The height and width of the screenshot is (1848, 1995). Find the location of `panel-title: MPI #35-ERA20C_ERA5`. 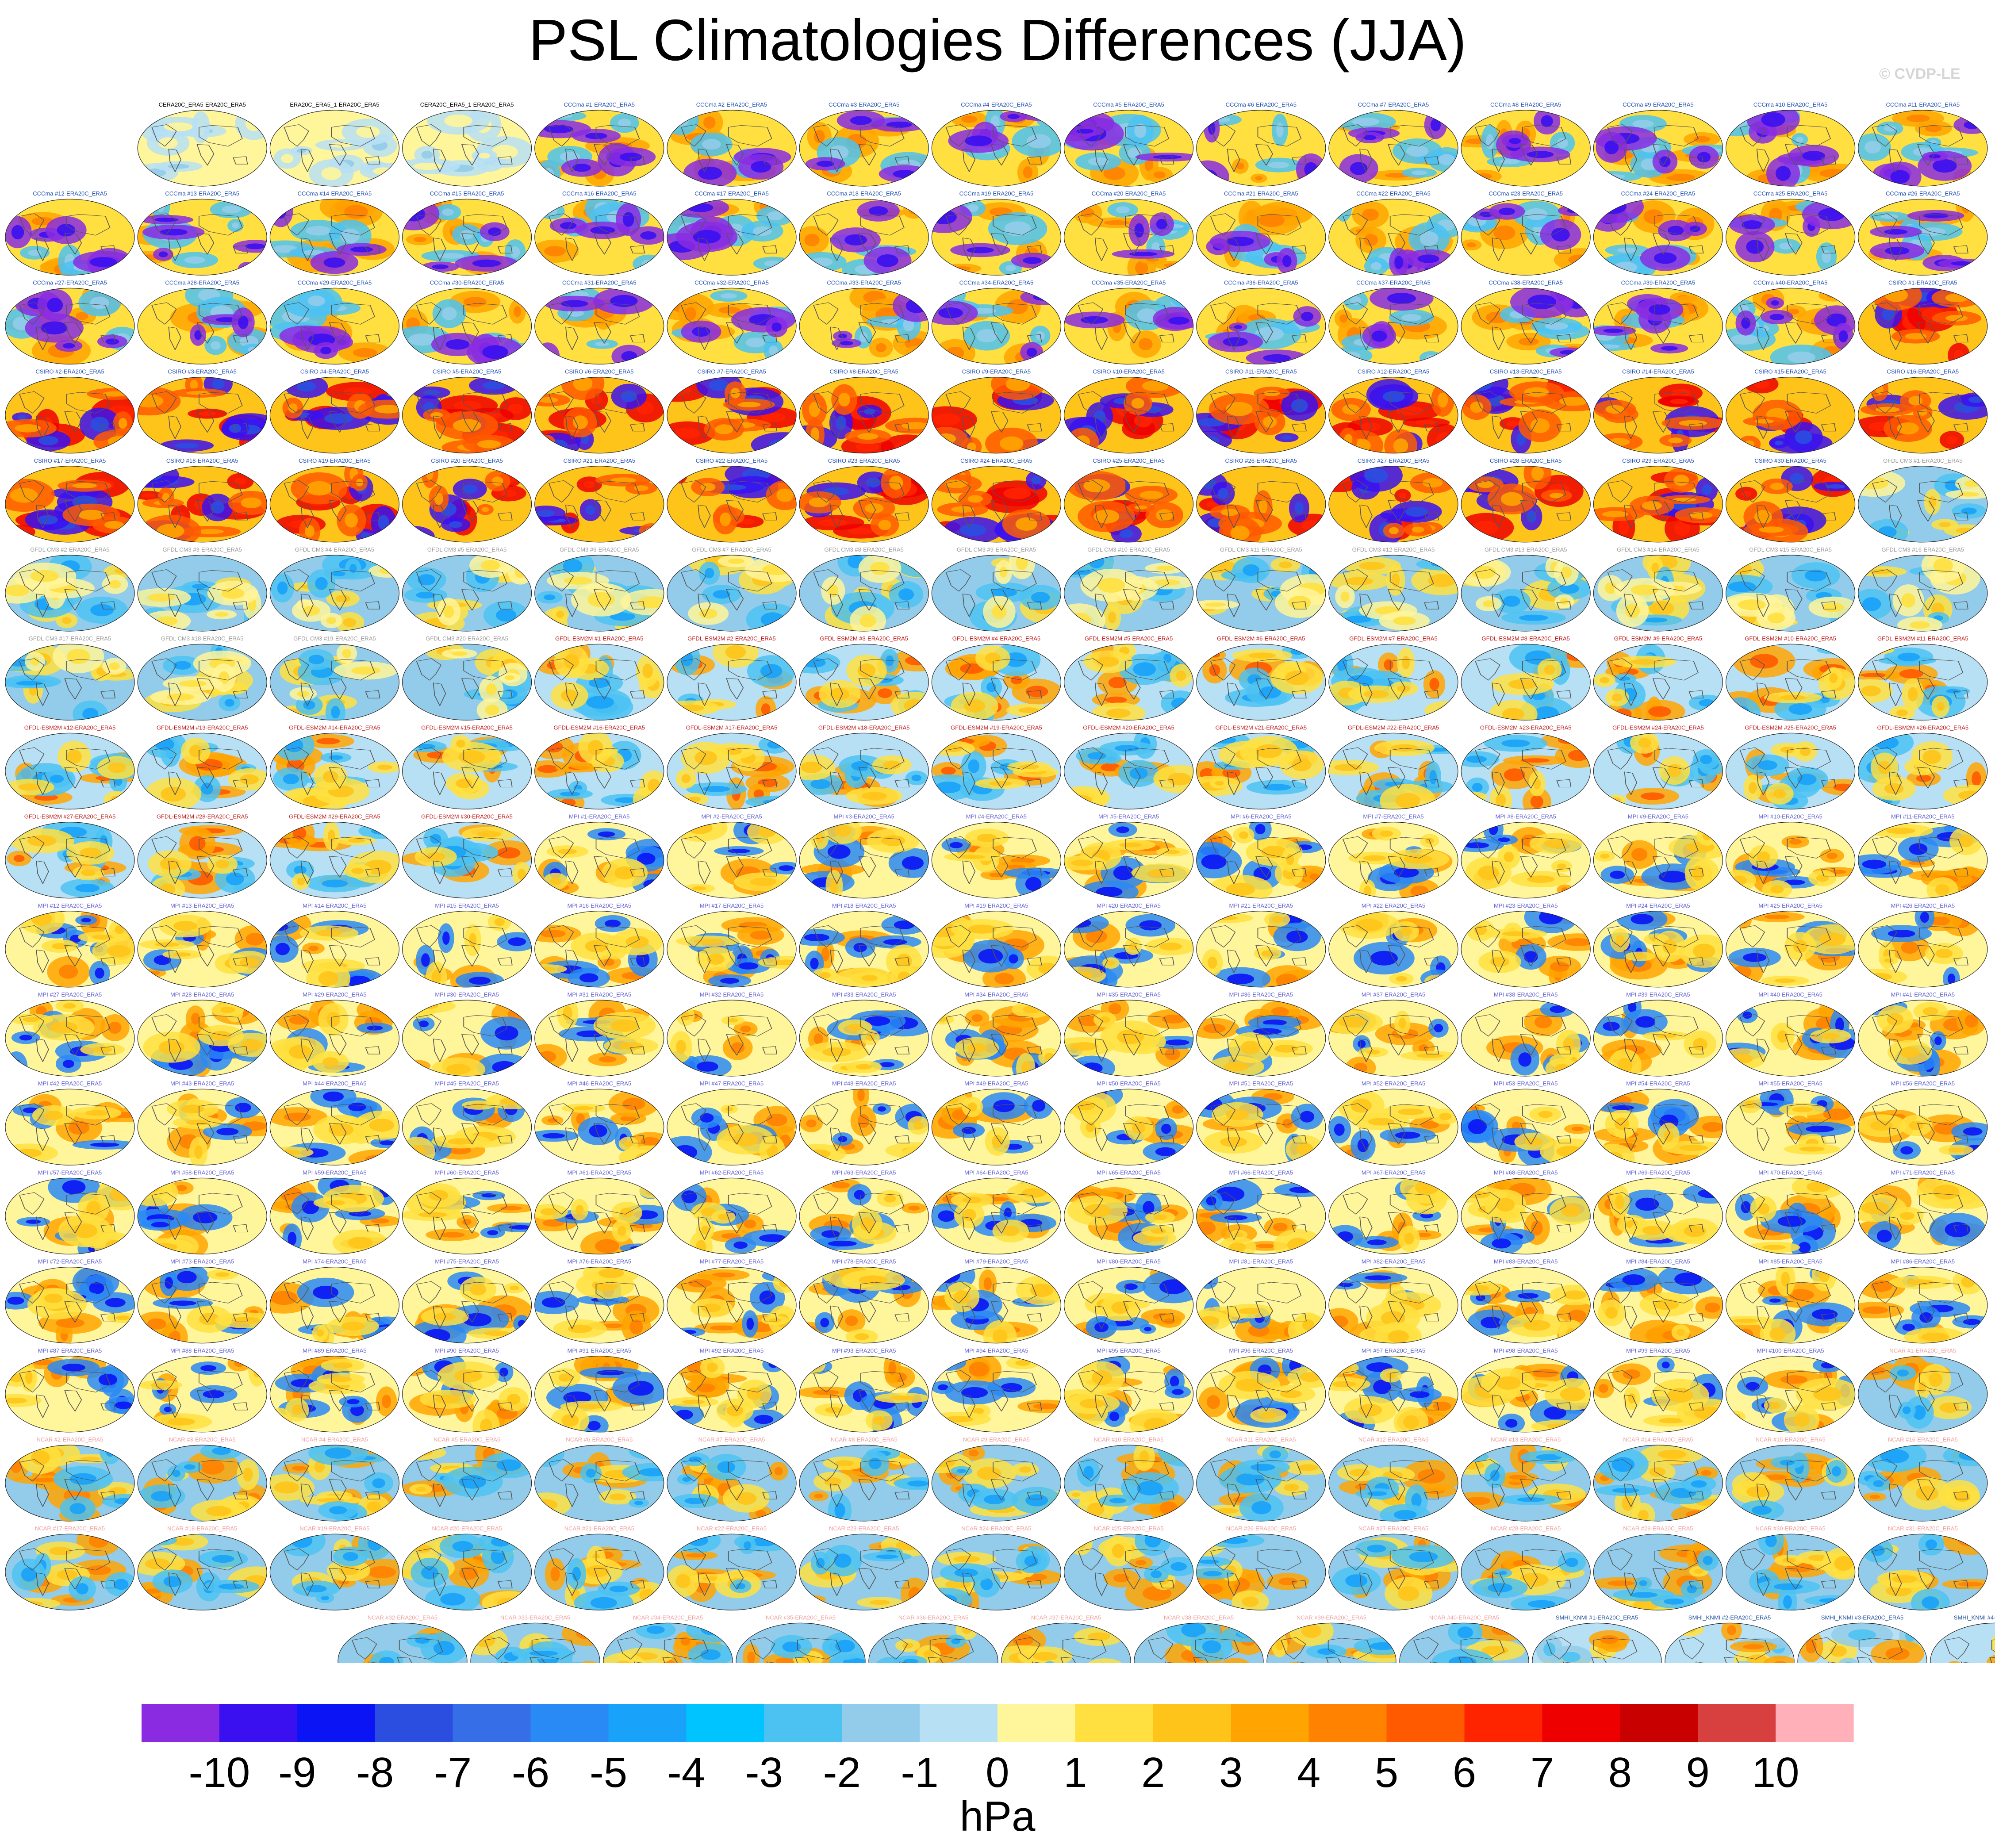

panel-title: MPI #35-ERA20C_ERA5 is located at coordinates (1129, 994).